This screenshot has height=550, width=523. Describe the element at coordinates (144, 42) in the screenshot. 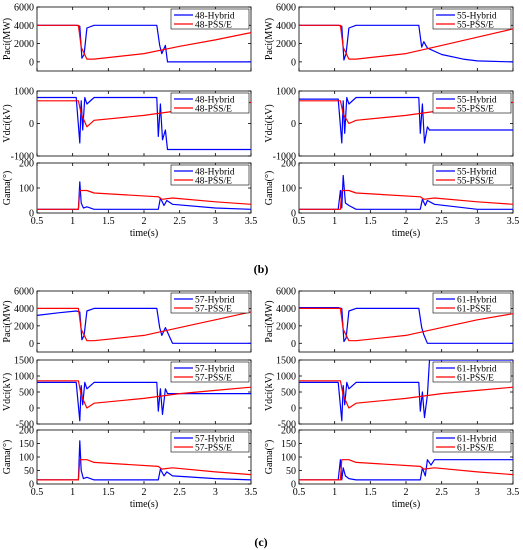

I see `series-line-48-pss-e` at that location.